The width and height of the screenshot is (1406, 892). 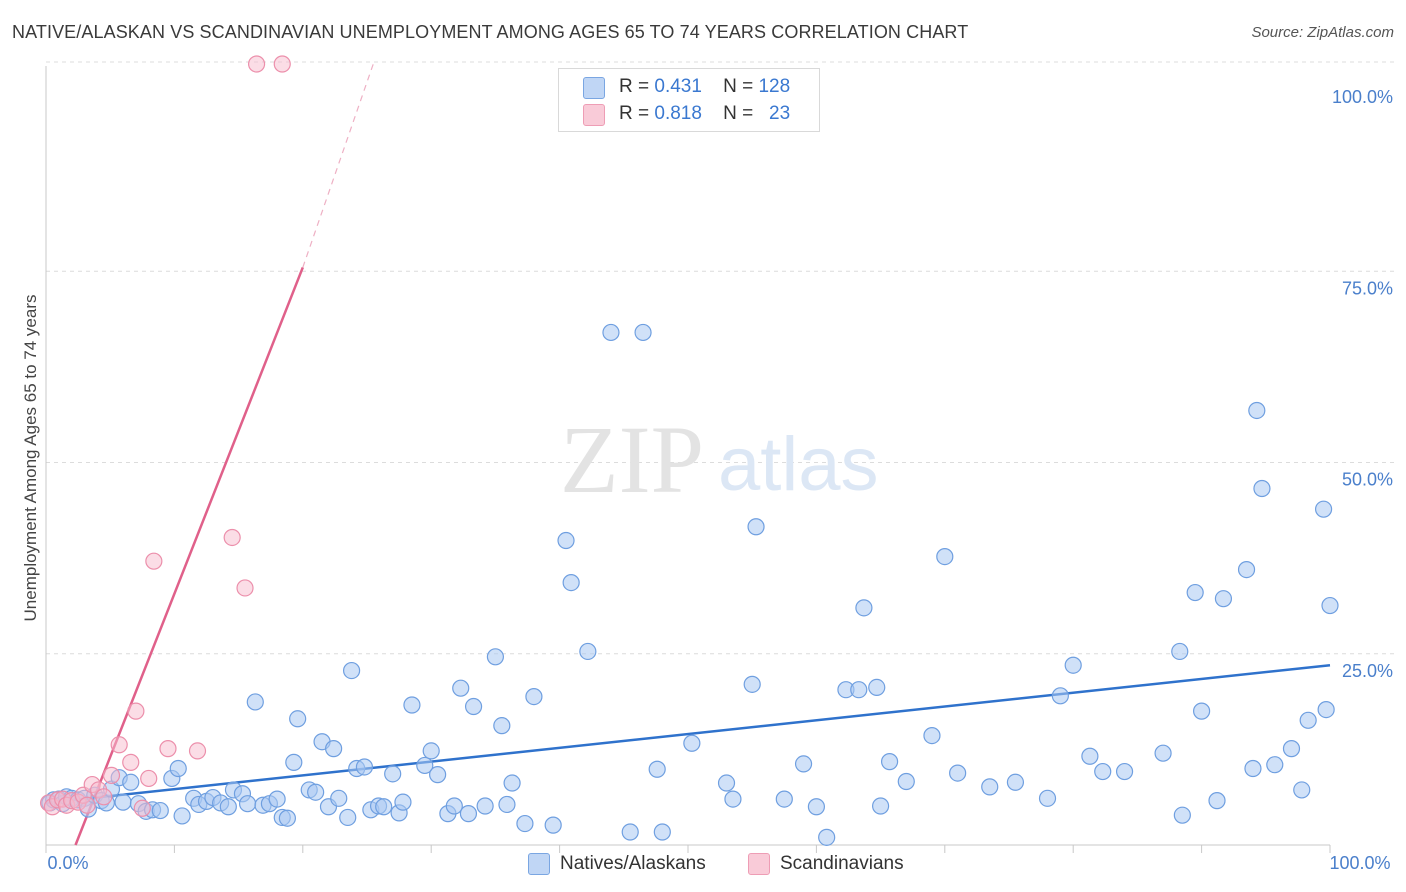 What do you see at coordinates (594, 115) in the screenshot?
I see `scandinavians-swatch` at bounding box center [594, 115].